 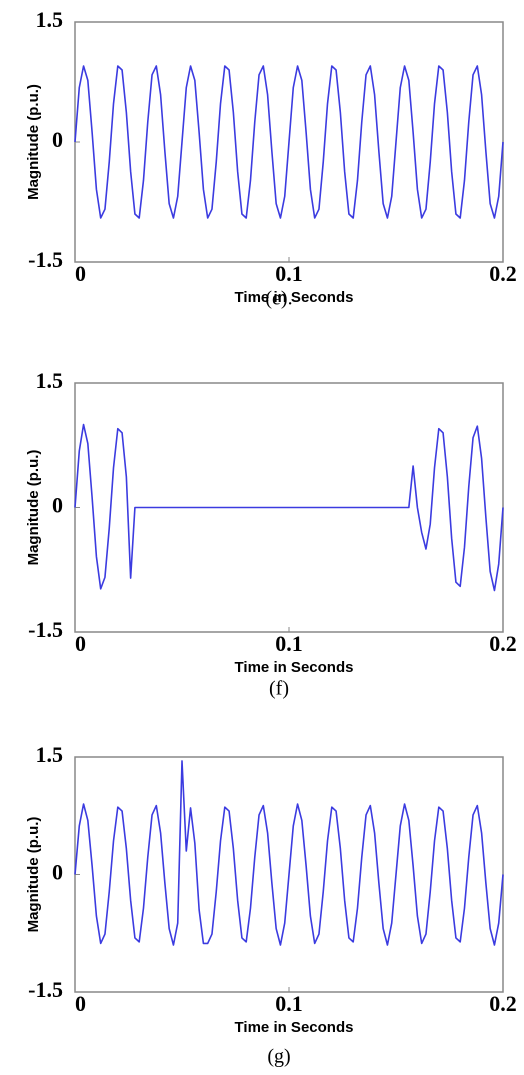 I want to click on caption: (e)., so click(x=278, y=299).